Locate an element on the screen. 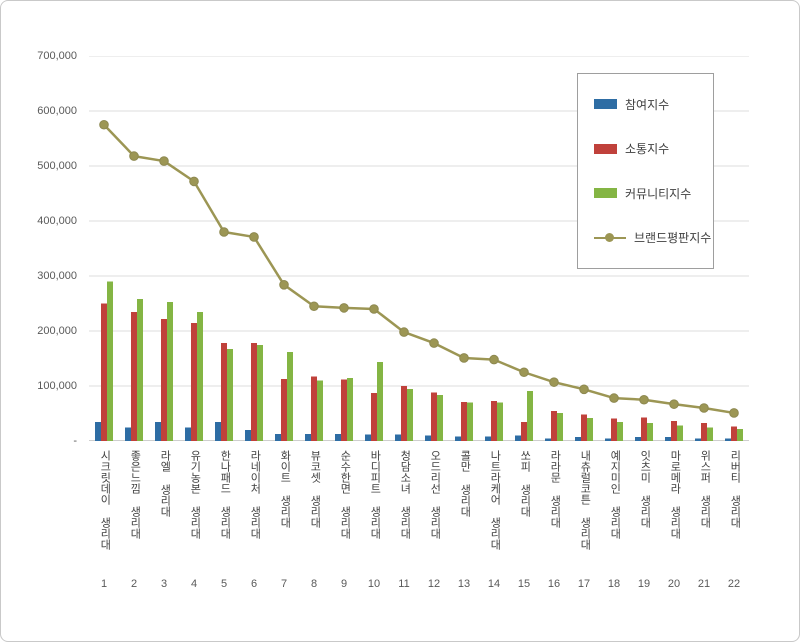 This screenshot has width=800, height=642. category-label: 유기농본 생리대 is located at coordinates (194, 512).